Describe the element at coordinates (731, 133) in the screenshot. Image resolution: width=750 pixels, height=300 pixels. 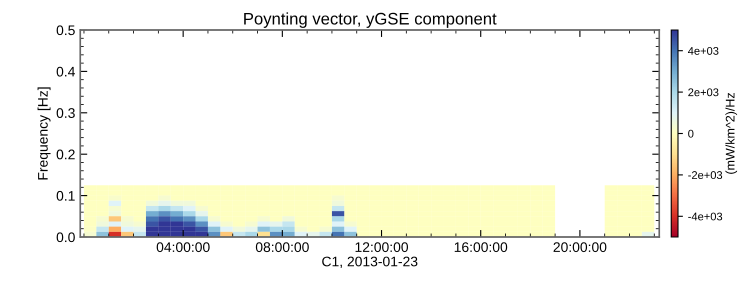
I see `color-bar-title: (mW/km^2)/Hz` at that location.